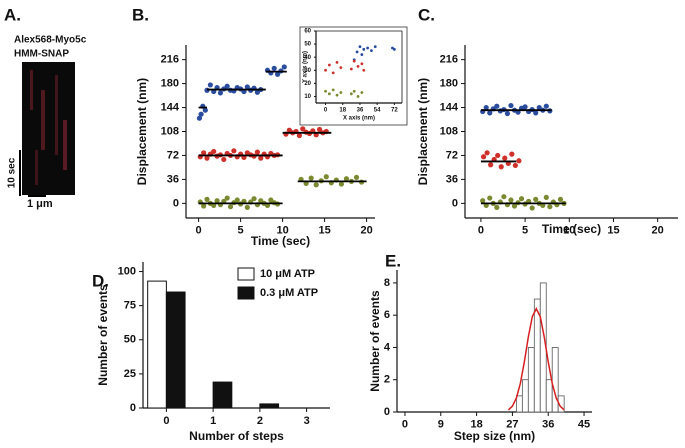 The image size is (685, 448). Describe the element at coordinates (213, 421) in the screenshot. I see `x-tick-label: 1` at that location.